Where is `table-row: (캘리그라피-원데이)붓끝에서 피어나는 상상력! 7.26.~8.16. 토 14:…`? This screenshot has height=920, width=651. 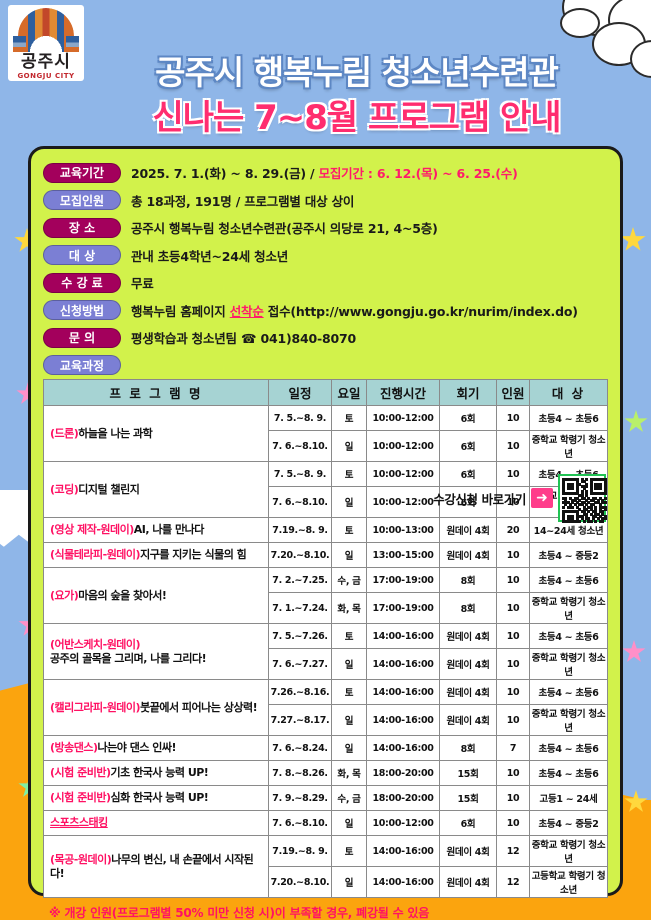
table-row: (캘리그라피-원데이)붓끝에서 피어나는 상상력! 7.26.~8.16. 토 14:… is located at coordinates (325, 707).